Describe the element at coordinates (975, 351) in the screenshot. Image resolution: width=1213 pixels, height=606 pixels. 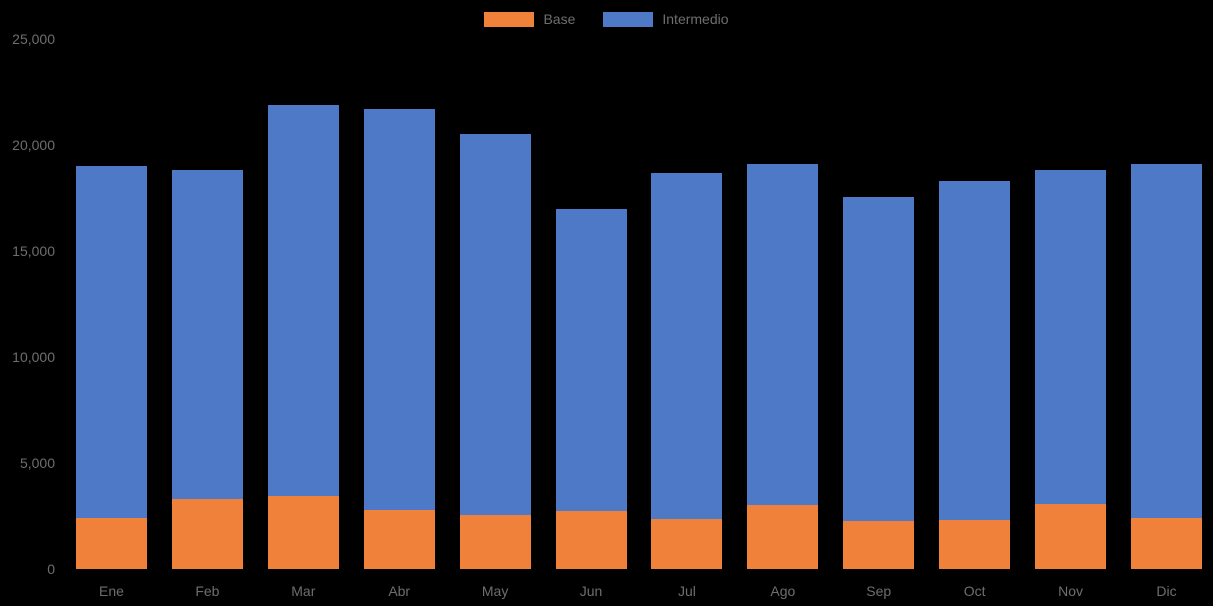
I see `bar-segment-intermedio-oct` at that location.